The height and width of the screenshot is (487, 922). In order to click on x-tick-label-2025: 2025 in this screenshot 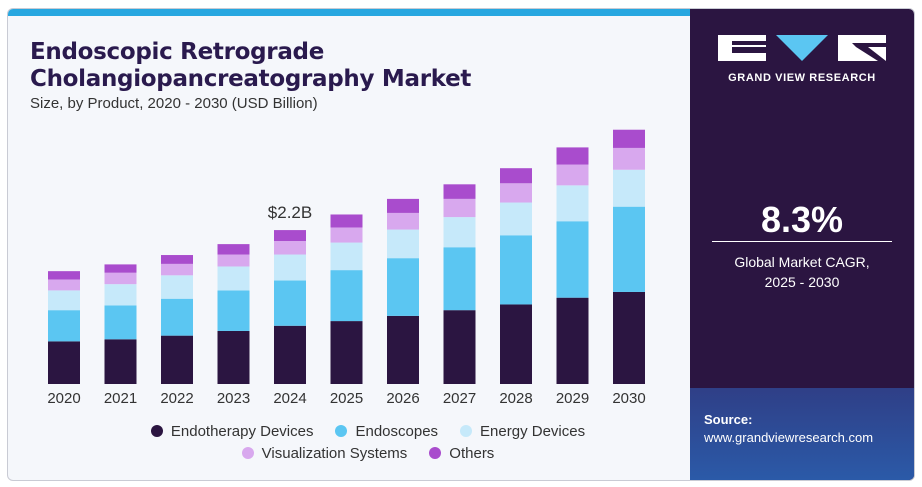, I will do `click(346, 398)`.